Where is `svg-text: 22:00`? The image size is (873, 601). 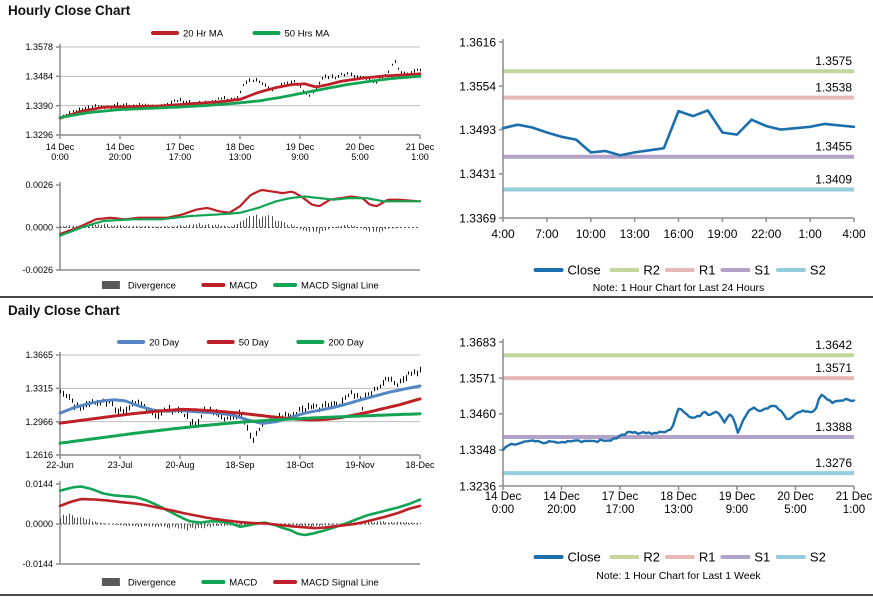 svg-text: 22:00 is located at coordinates (766, 234).